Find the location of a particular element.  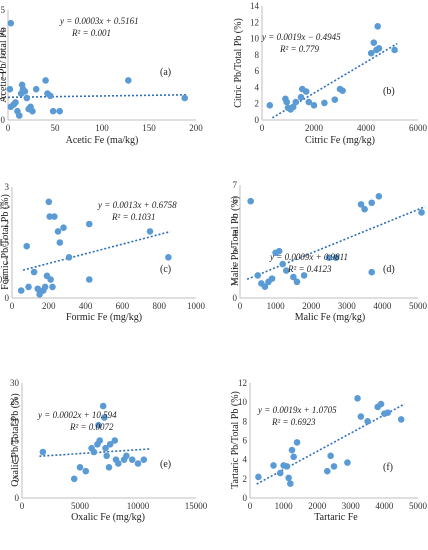

panel-tag: (e) is located at coordinates (165, 464).